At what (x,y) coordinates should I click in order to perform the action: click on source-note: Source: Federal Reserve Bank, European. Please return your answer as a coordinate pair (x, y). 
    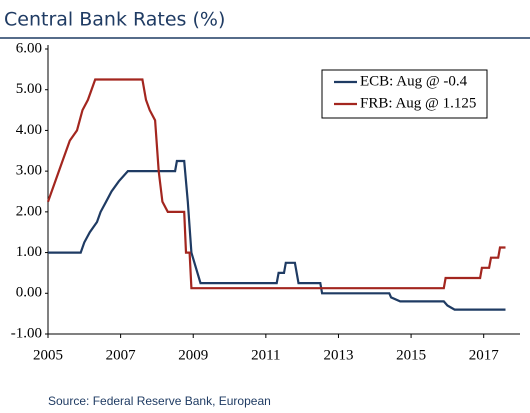
    Looking at the image, I should click on (159, 401).